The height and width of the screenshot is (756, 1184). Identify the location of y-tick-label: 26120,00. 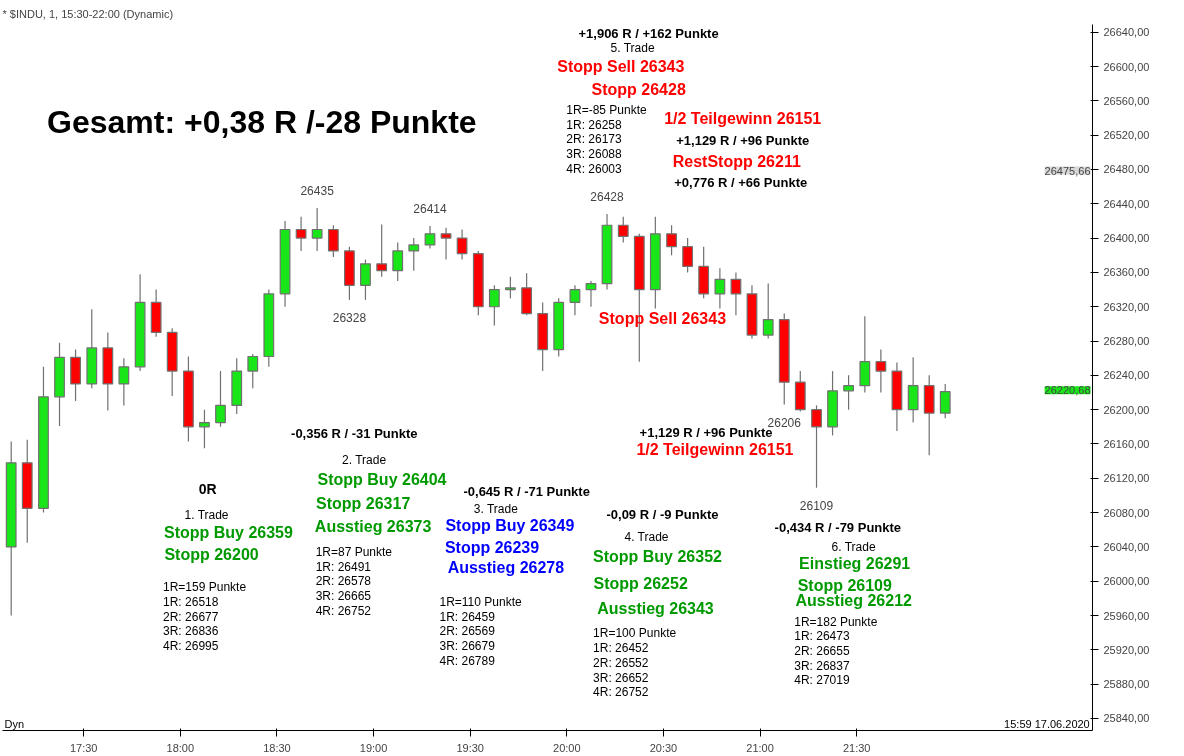
(1126, 478).